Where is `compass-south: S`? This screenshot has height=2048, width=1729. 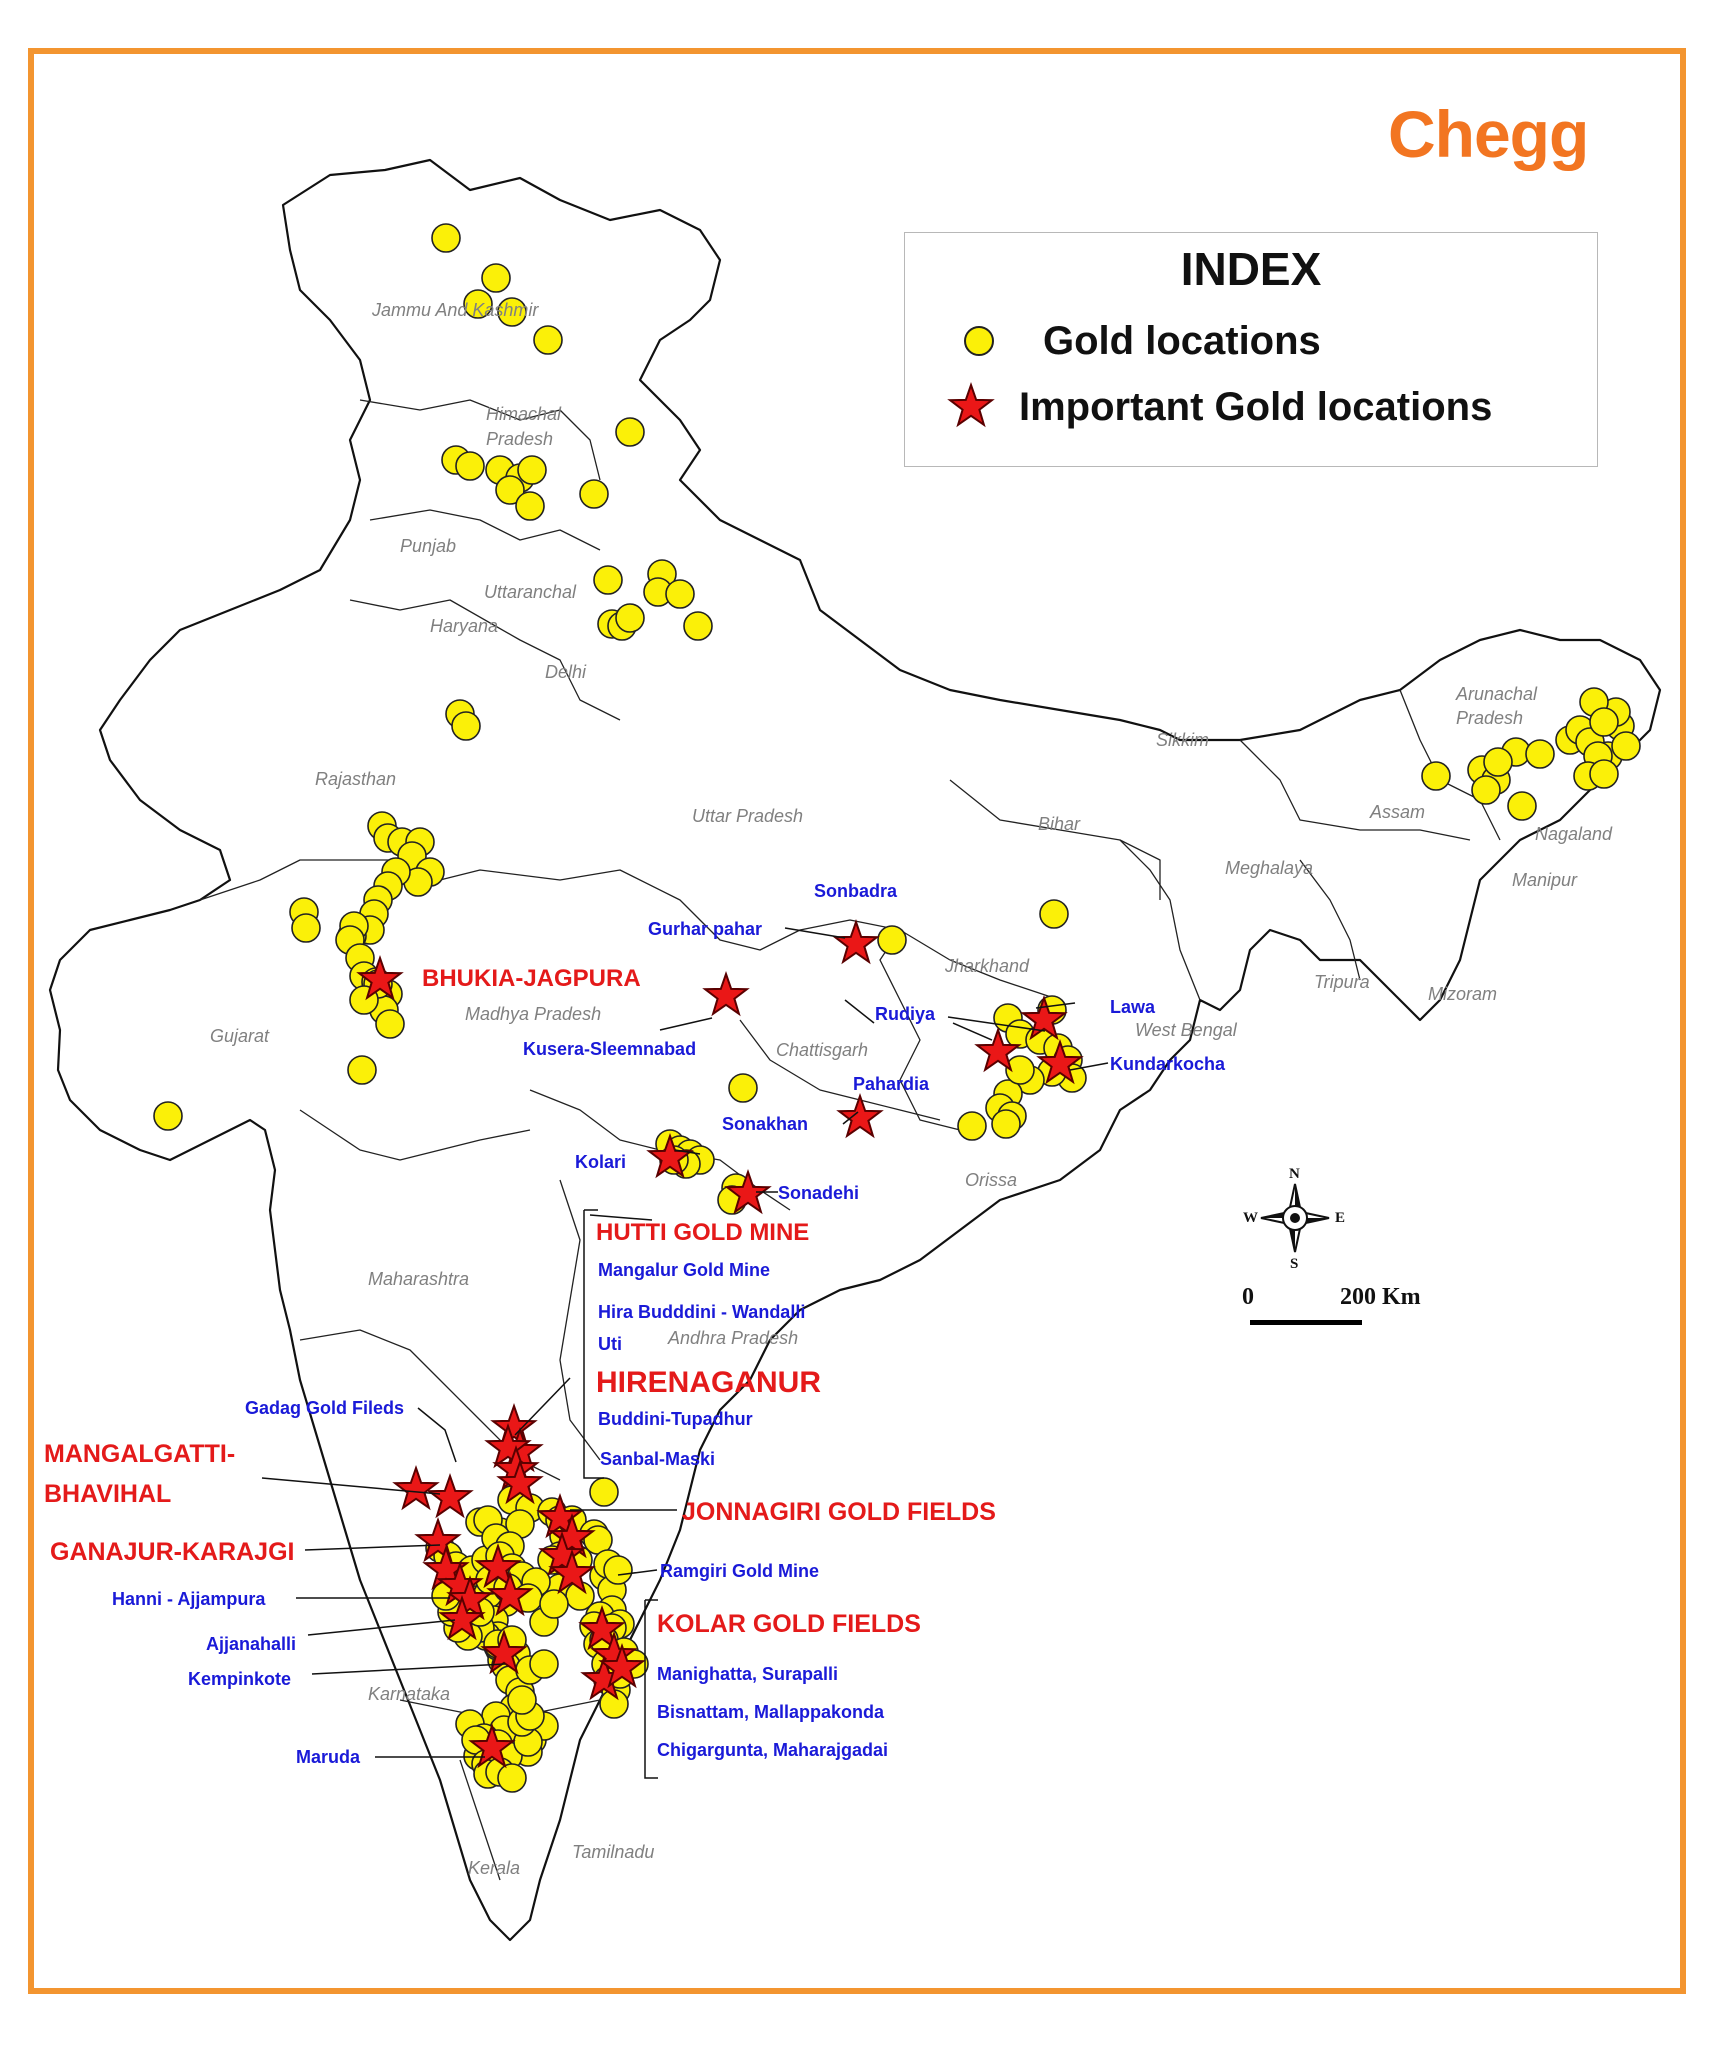 compass-south: S is located at coordinates (1294, 1264).